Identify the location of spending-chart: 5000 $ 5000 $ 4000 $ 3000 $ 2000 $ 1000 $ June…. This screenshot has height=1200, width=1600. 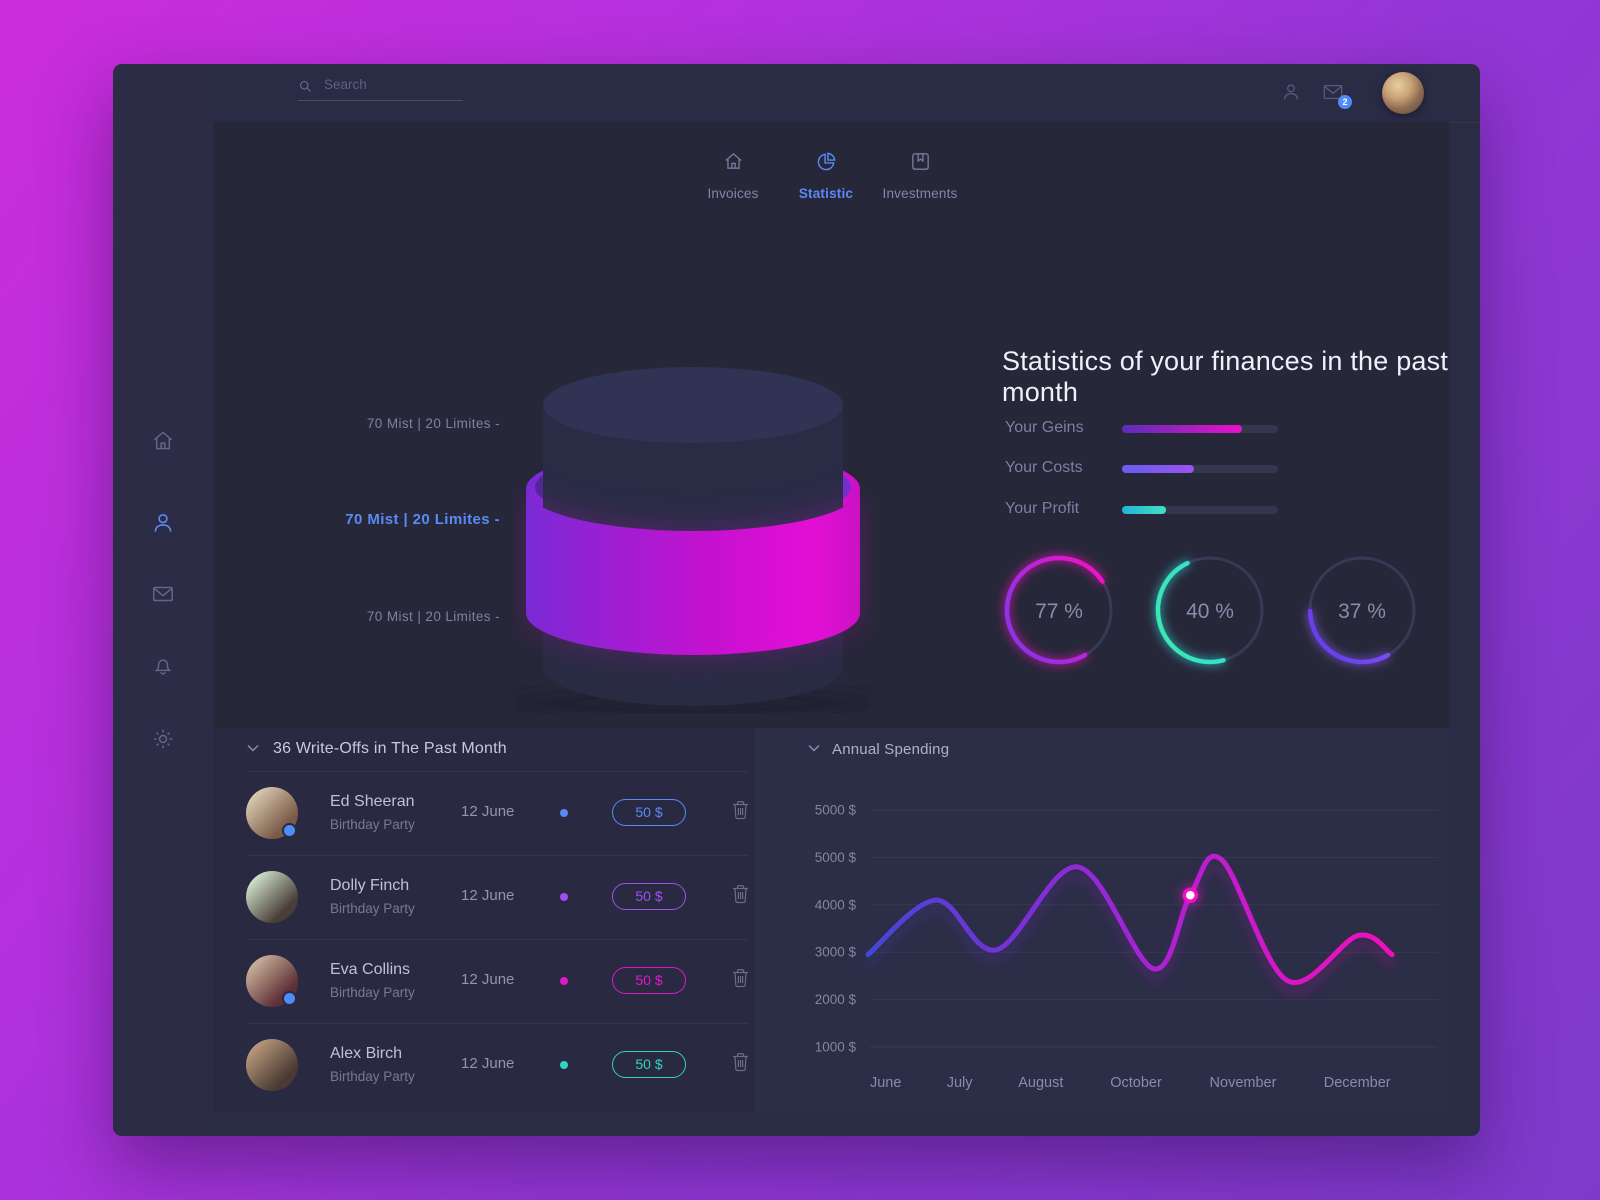
(1126, 947).